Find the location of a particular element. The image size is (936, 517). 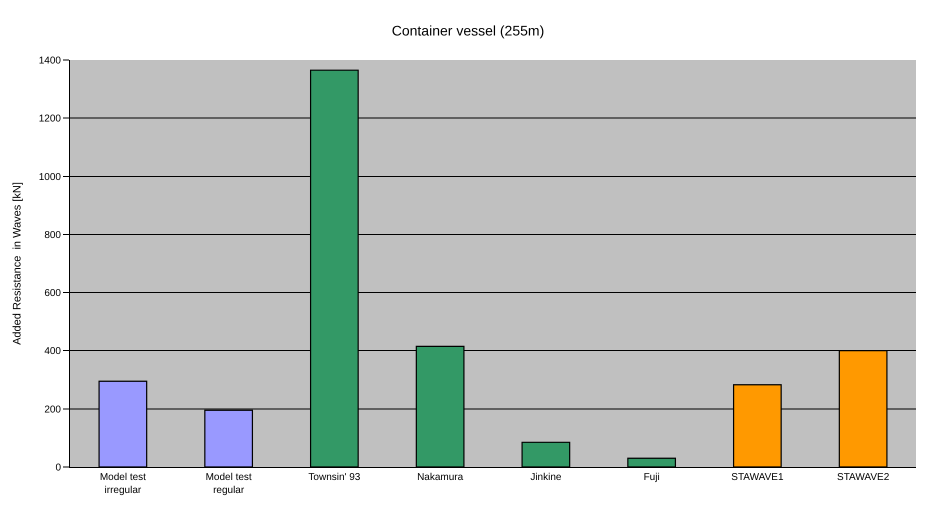

y-tick-label: 1200 is located at coordinates (50, 119).